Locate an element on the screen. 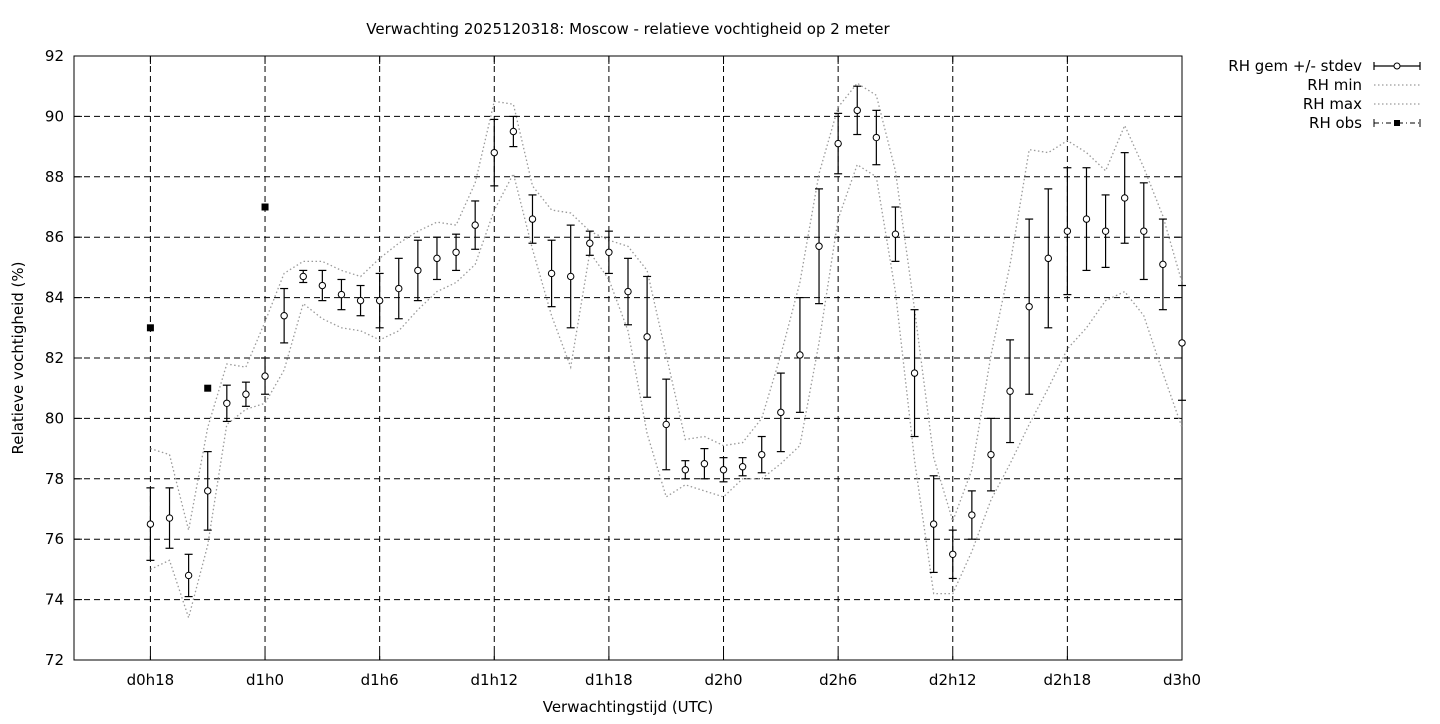 This screenshot has width=1440, height=724. x-tick-label: d2h12 is located at coordinates (953, 680).